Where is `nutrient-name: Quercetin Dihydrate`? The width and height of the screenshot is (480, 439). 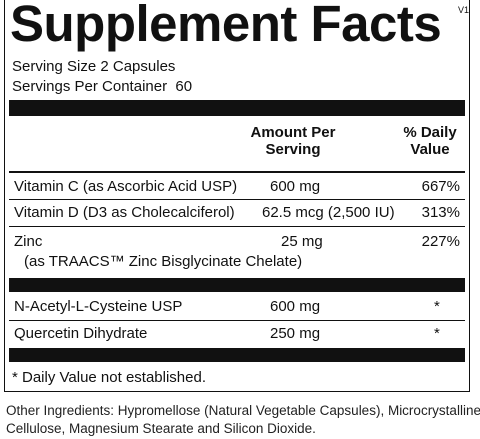 nutrient-name: Quercetin Dihydrate is located at coordinates (81, 333).